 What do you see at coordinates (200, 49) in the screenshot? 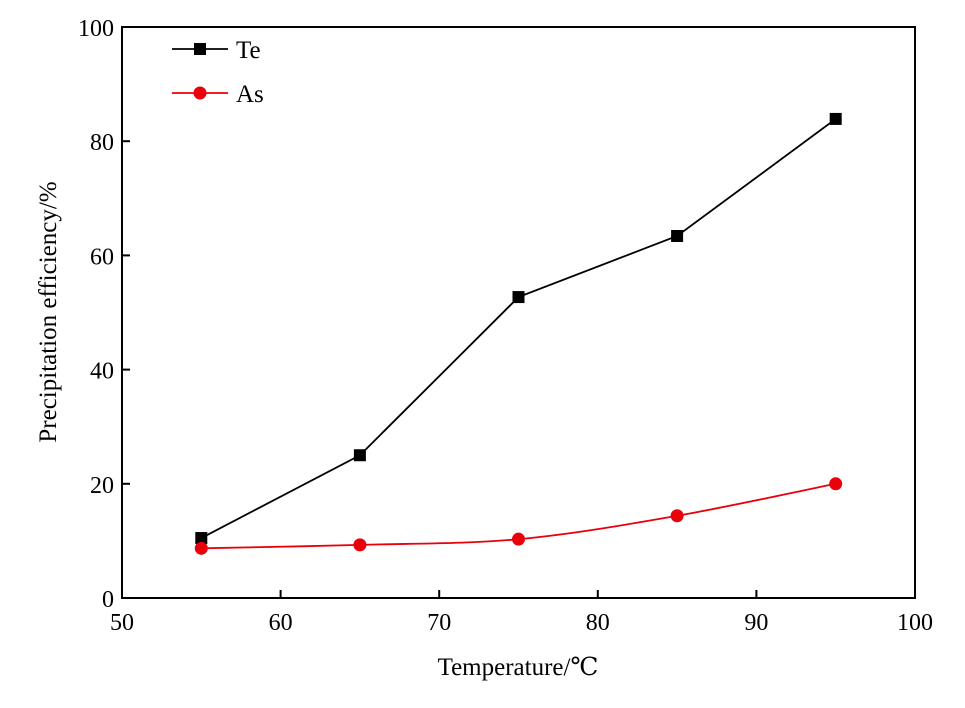
I see `legend-marker-te` at bounding box center [200, 49].